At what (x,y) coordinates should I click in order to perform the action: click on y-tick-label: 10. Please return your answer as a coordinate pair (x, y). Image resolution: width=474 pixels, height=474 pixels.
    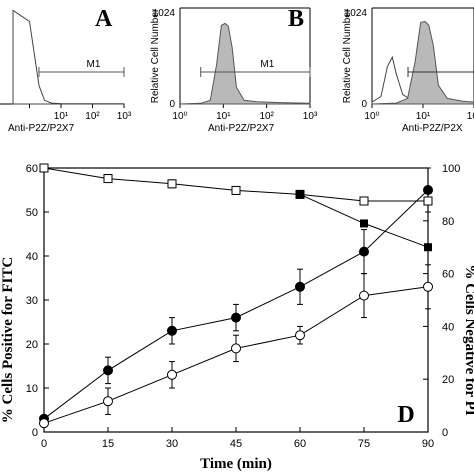
    Looking at the image, I should click on (32, 389).